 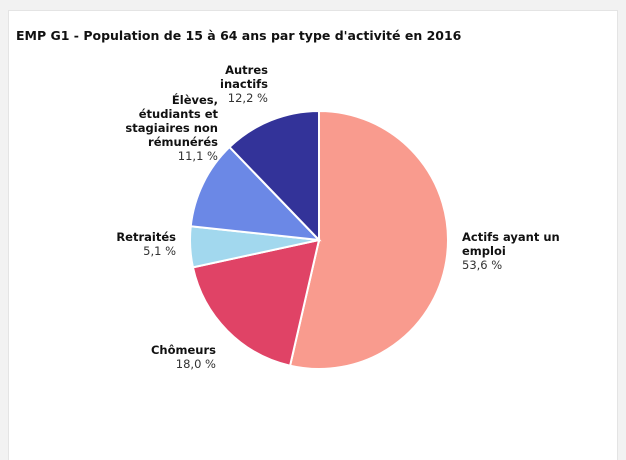 I want to click on slice-label: Chômeurs 18,0 %, so click(x=168, y=357).